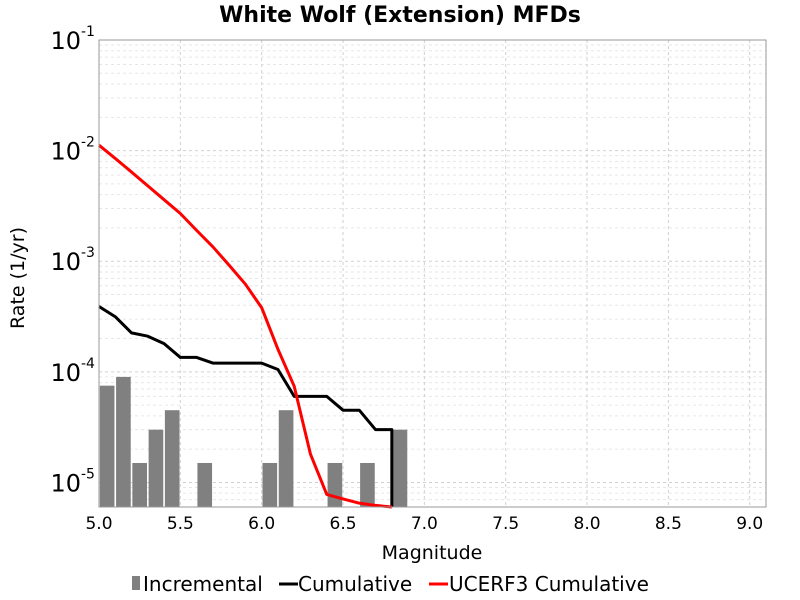 This screenshot has height=600, width=800. What do you see at coordinates (253, 441) in the screenshot?
I see `incremental-bars` at bounding box center [253, 441].